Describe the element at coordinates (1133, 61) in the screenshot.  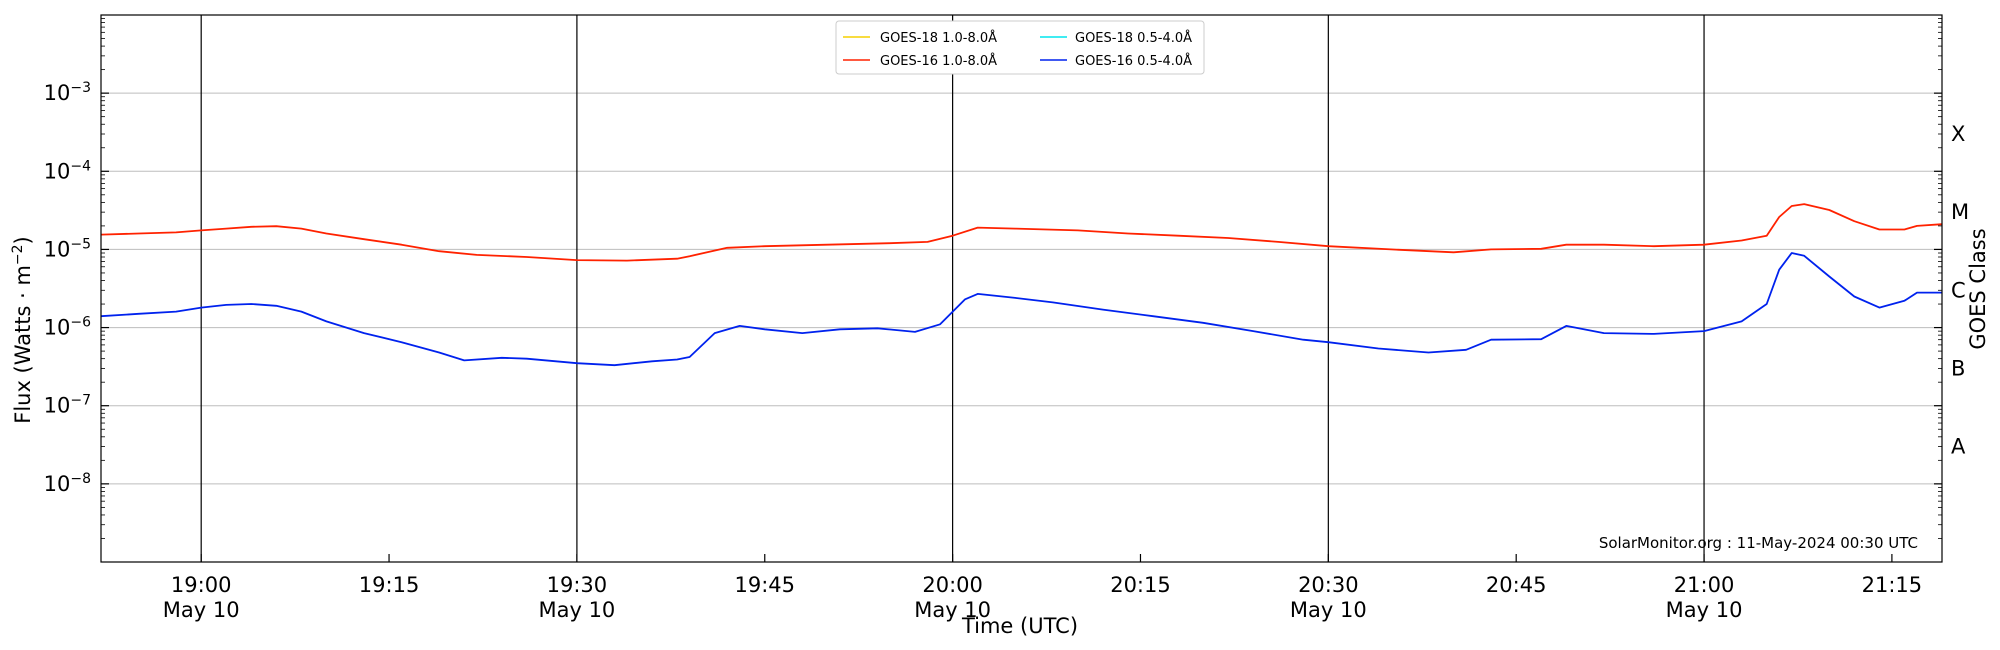
I see `legend-label-goes16-short: GOES-16 0.5-4.0Å` at that location.